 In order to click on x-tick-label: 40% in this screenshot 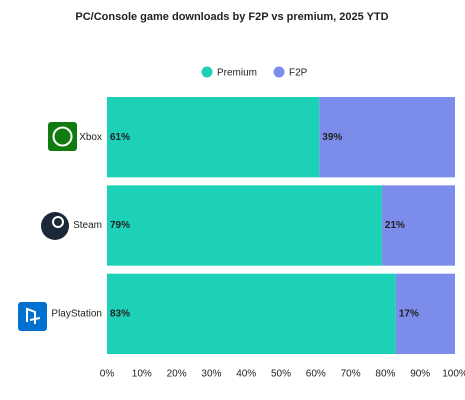, I will do `click(246, 374)`.